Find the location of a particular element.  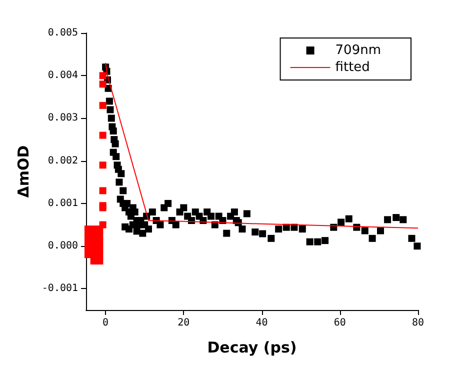

y-tick-label: -0.001 is located at coordinates (60, 288).